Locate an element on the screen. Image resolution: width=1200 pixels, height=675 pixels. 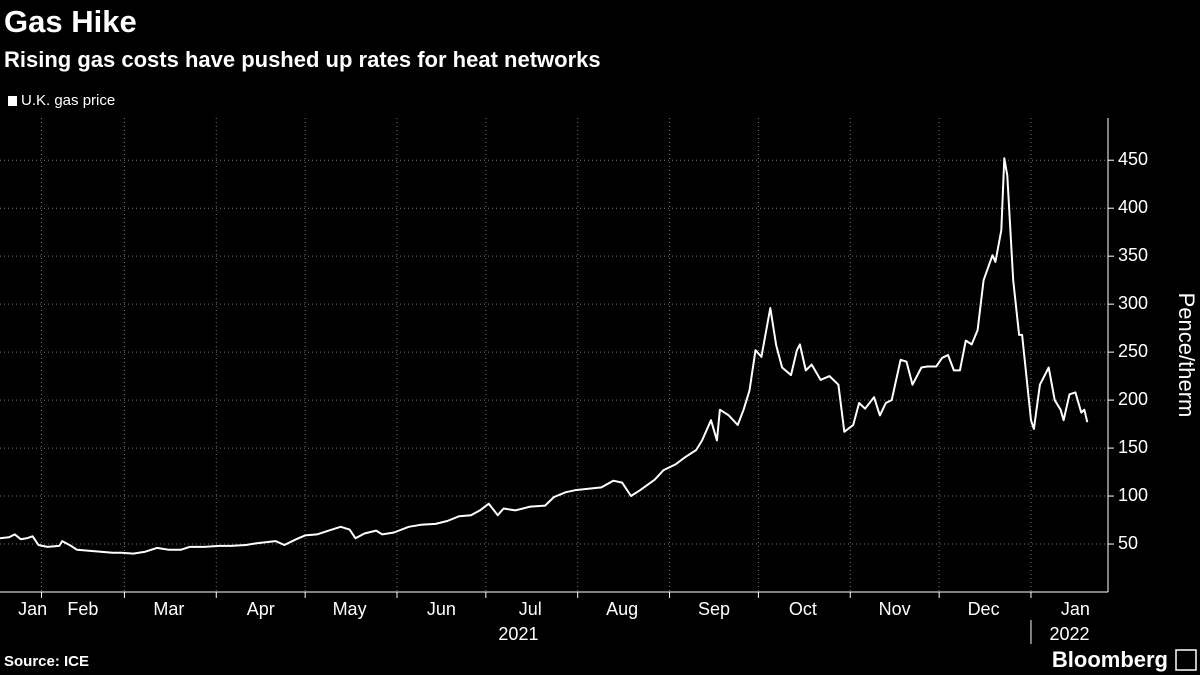
x-tick-label: Dec is located at coordinates (984, 609).